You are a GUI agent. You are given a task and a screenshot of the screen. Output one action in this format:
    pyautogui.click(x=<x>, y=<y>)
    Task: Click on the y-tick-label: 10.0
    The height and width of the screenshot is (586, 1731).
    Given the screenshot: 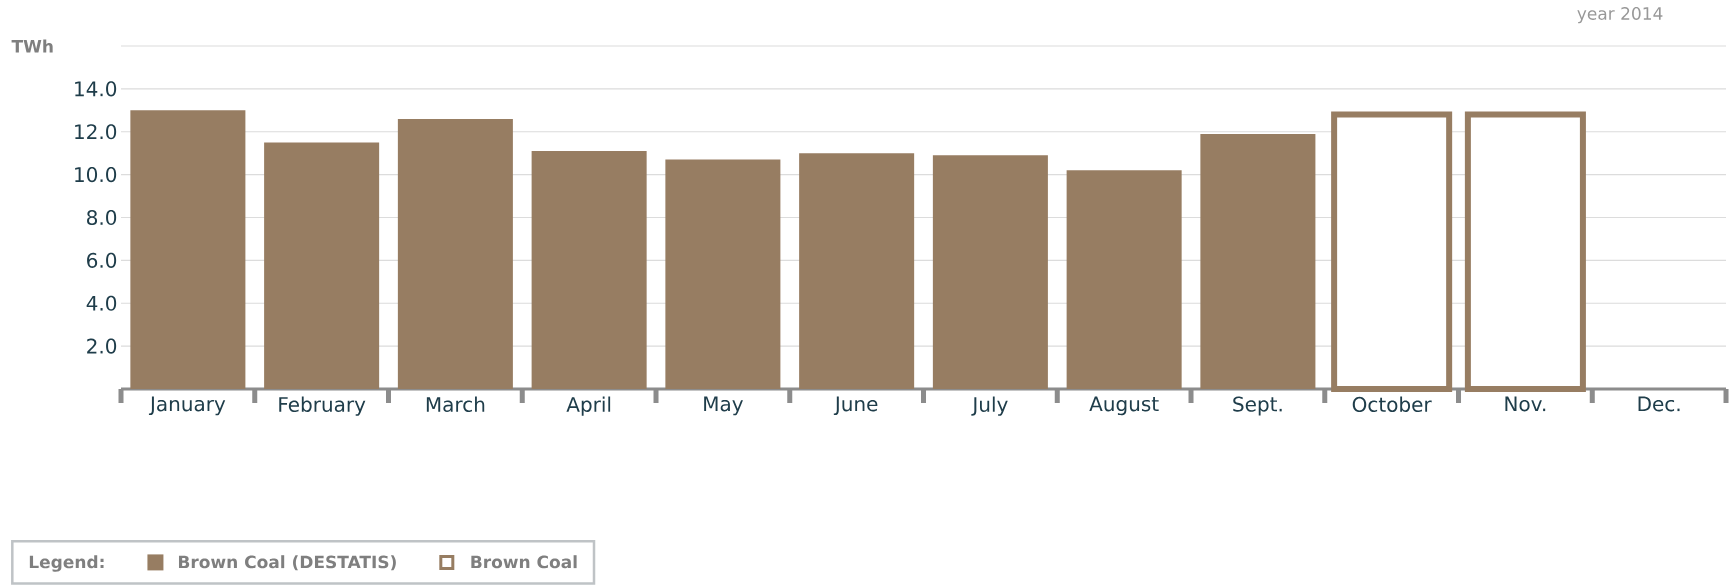 What is the action you would take?
    pyautogui.click(x=96, y=175)
    